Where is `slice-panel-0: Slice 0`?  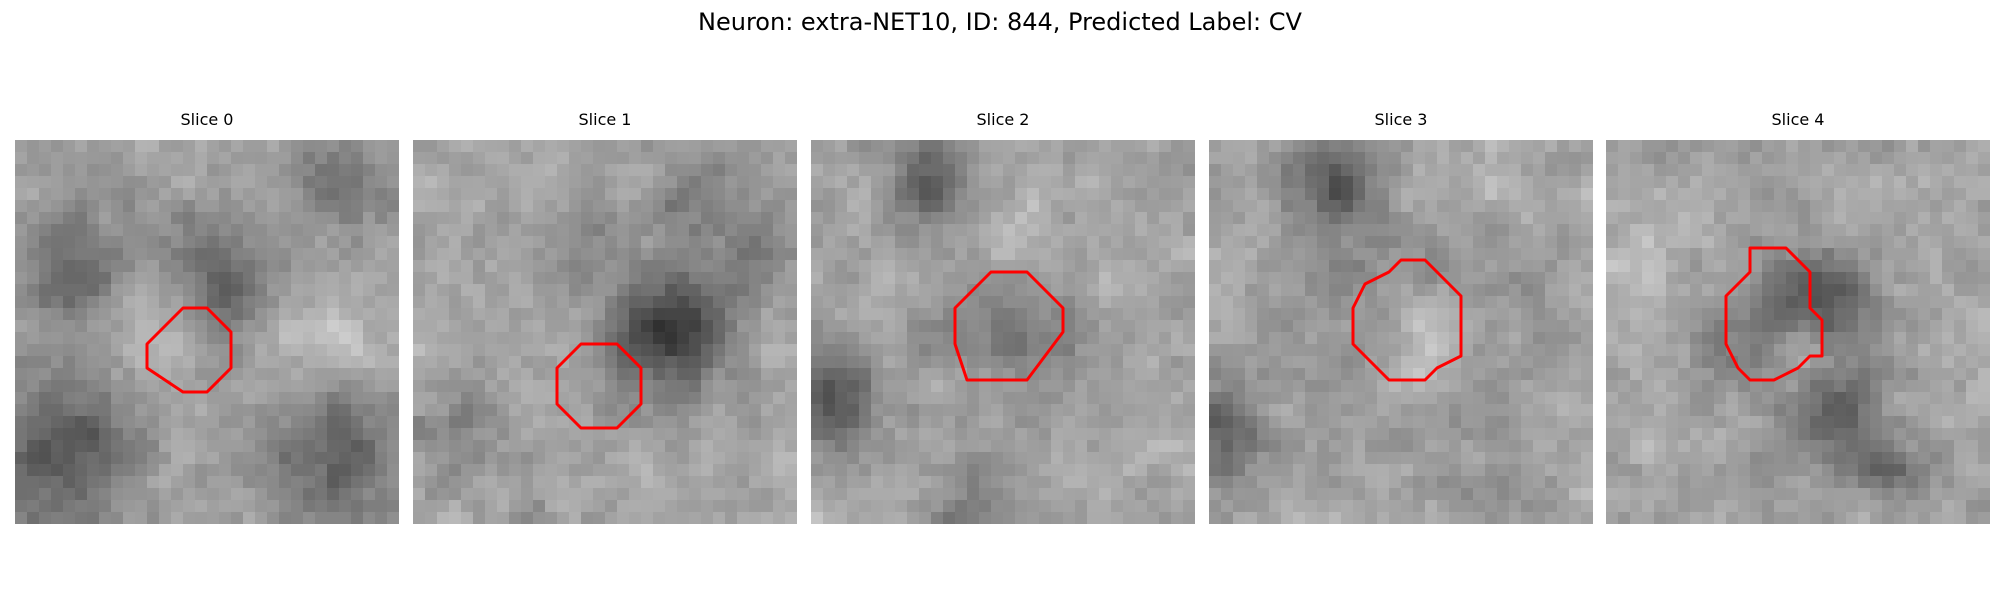 slice-panel-0: Slice 0 is located at coordinates (207, 315).